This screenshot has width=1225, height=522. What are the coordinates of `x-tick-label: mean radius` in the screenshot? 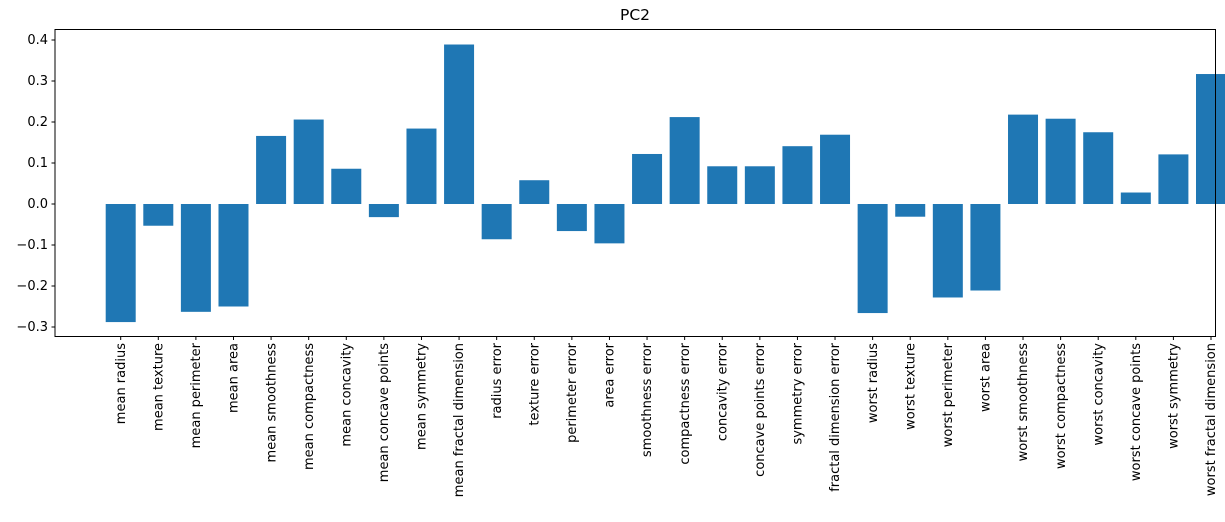 It's located at (121, 383).